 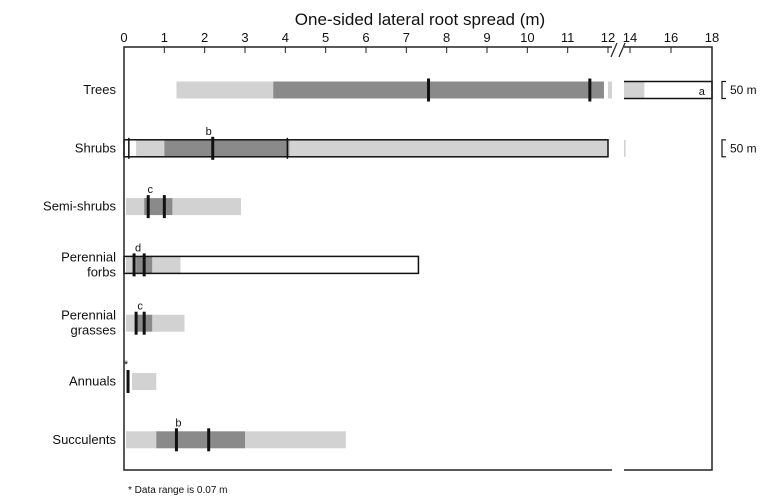 What do you see at coordinates (419, 41) in the screenshot?
I see `x-axis-ticks: 0 1 2 3 4 5 6 7 8 9 10 11 12 14 16 18` at bounding box center [419, 41].